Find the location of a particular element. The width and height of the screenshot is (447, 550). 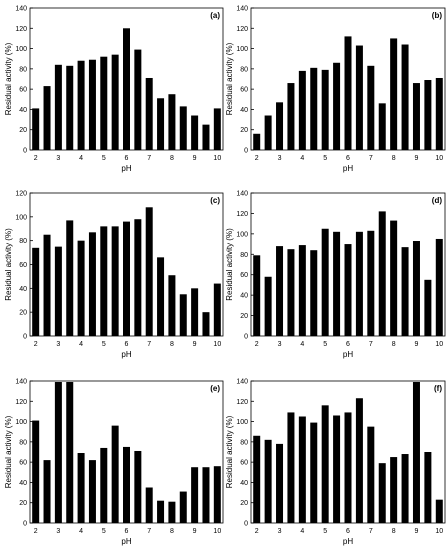

y-tick-label: 100 is located at coordinates (242, 234).